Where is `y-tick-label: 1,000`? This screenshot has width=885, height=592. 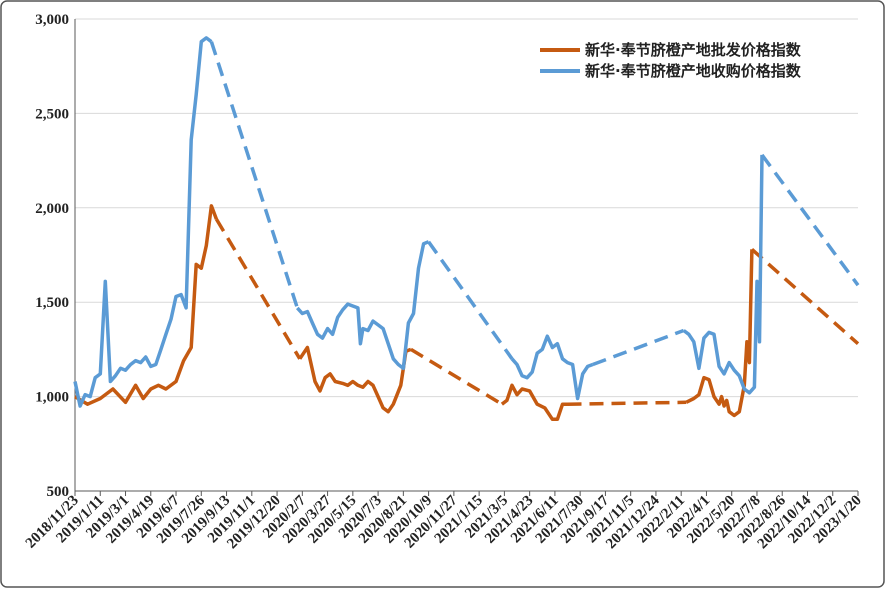 y-tick-label: 1,000 is located at coordinates (52, 398).